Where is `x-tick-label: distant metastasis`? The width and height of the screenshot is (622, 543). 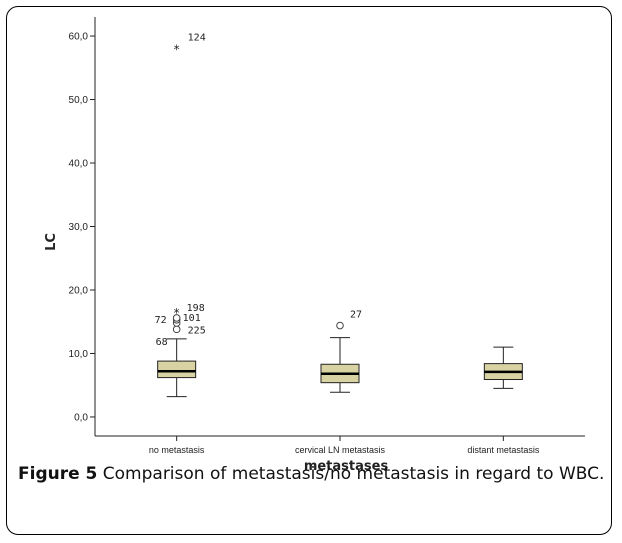
x-tick-label: distant metastasis is located at coordinates (503, 450).